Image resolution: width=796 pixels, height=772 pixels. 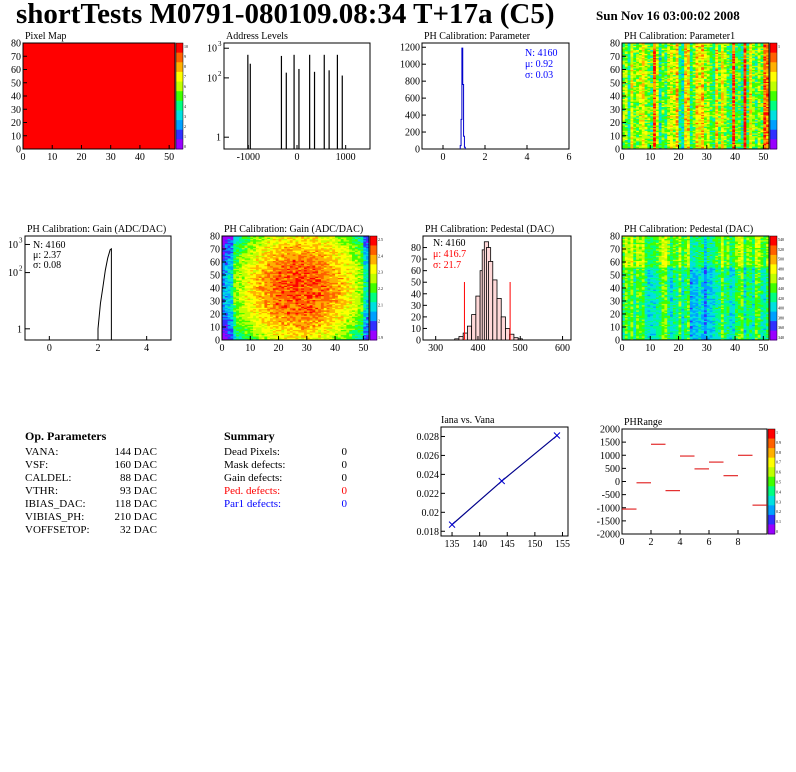 I want to click on y-tick-label: 20, so click(x=615, y=123).